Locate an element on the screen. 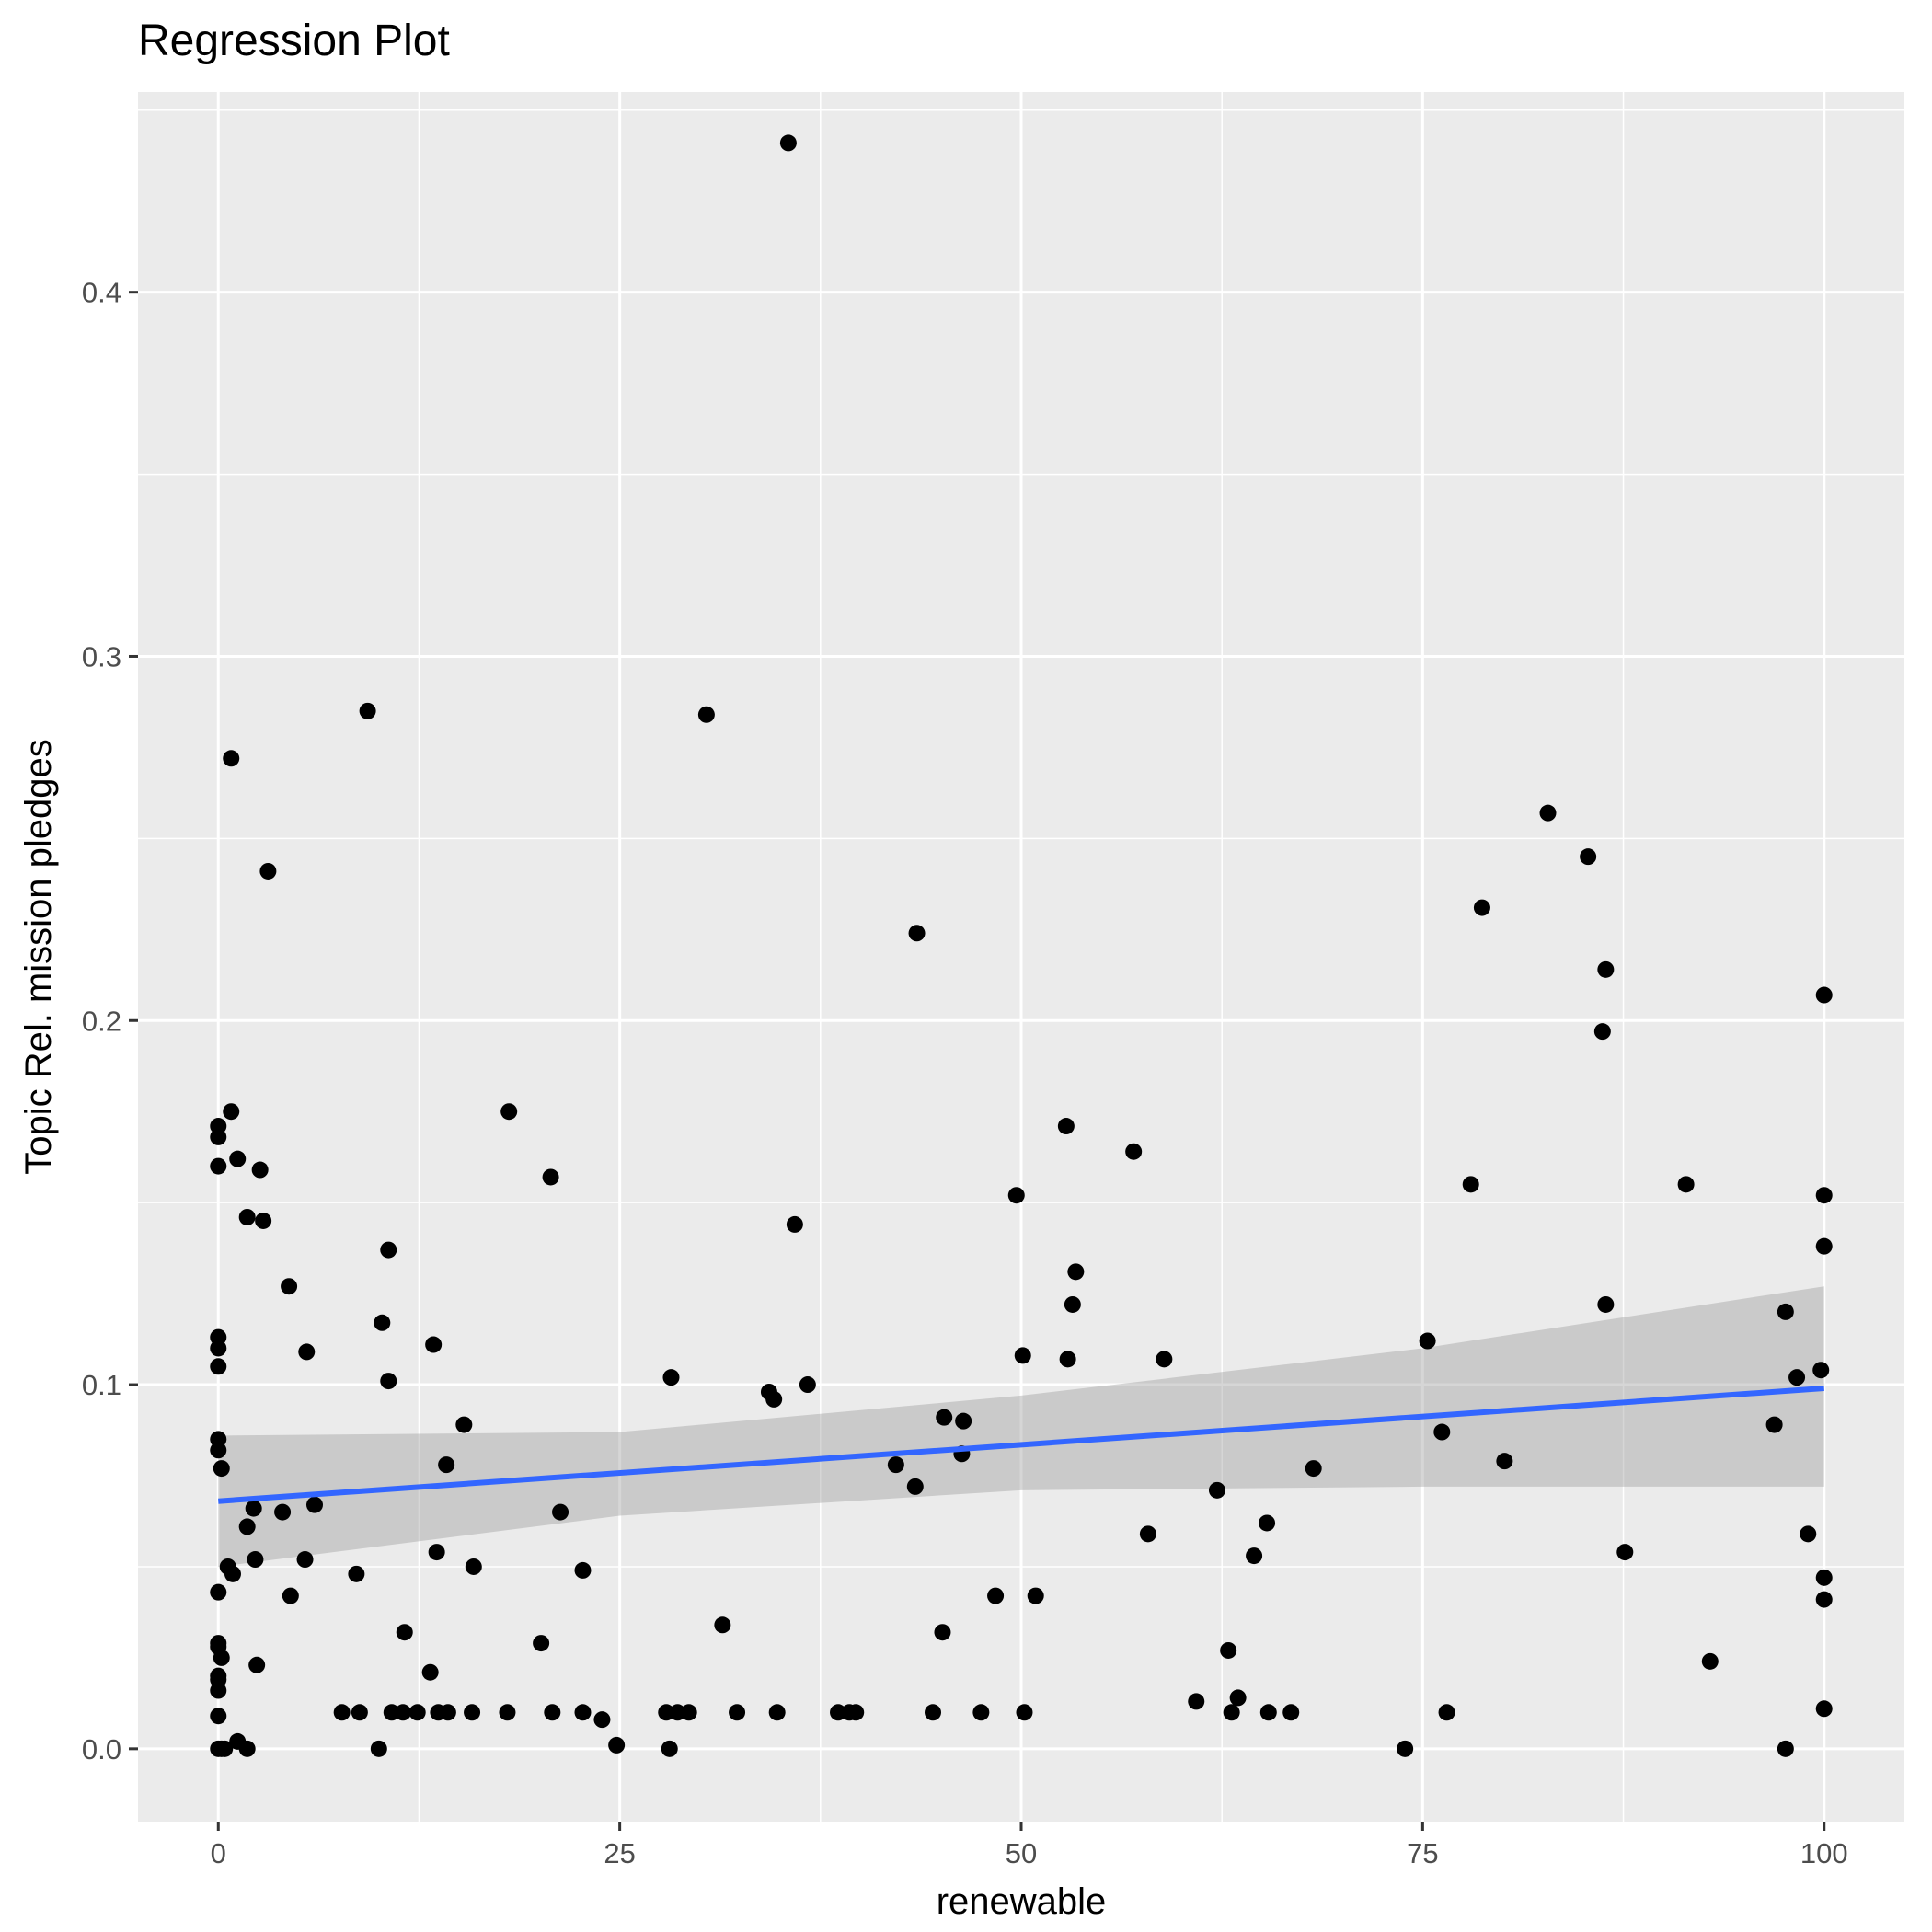 This screenshot has width=1932, height=1932. y-tick-label: 0.0 is located at coordinates (101, 1749).